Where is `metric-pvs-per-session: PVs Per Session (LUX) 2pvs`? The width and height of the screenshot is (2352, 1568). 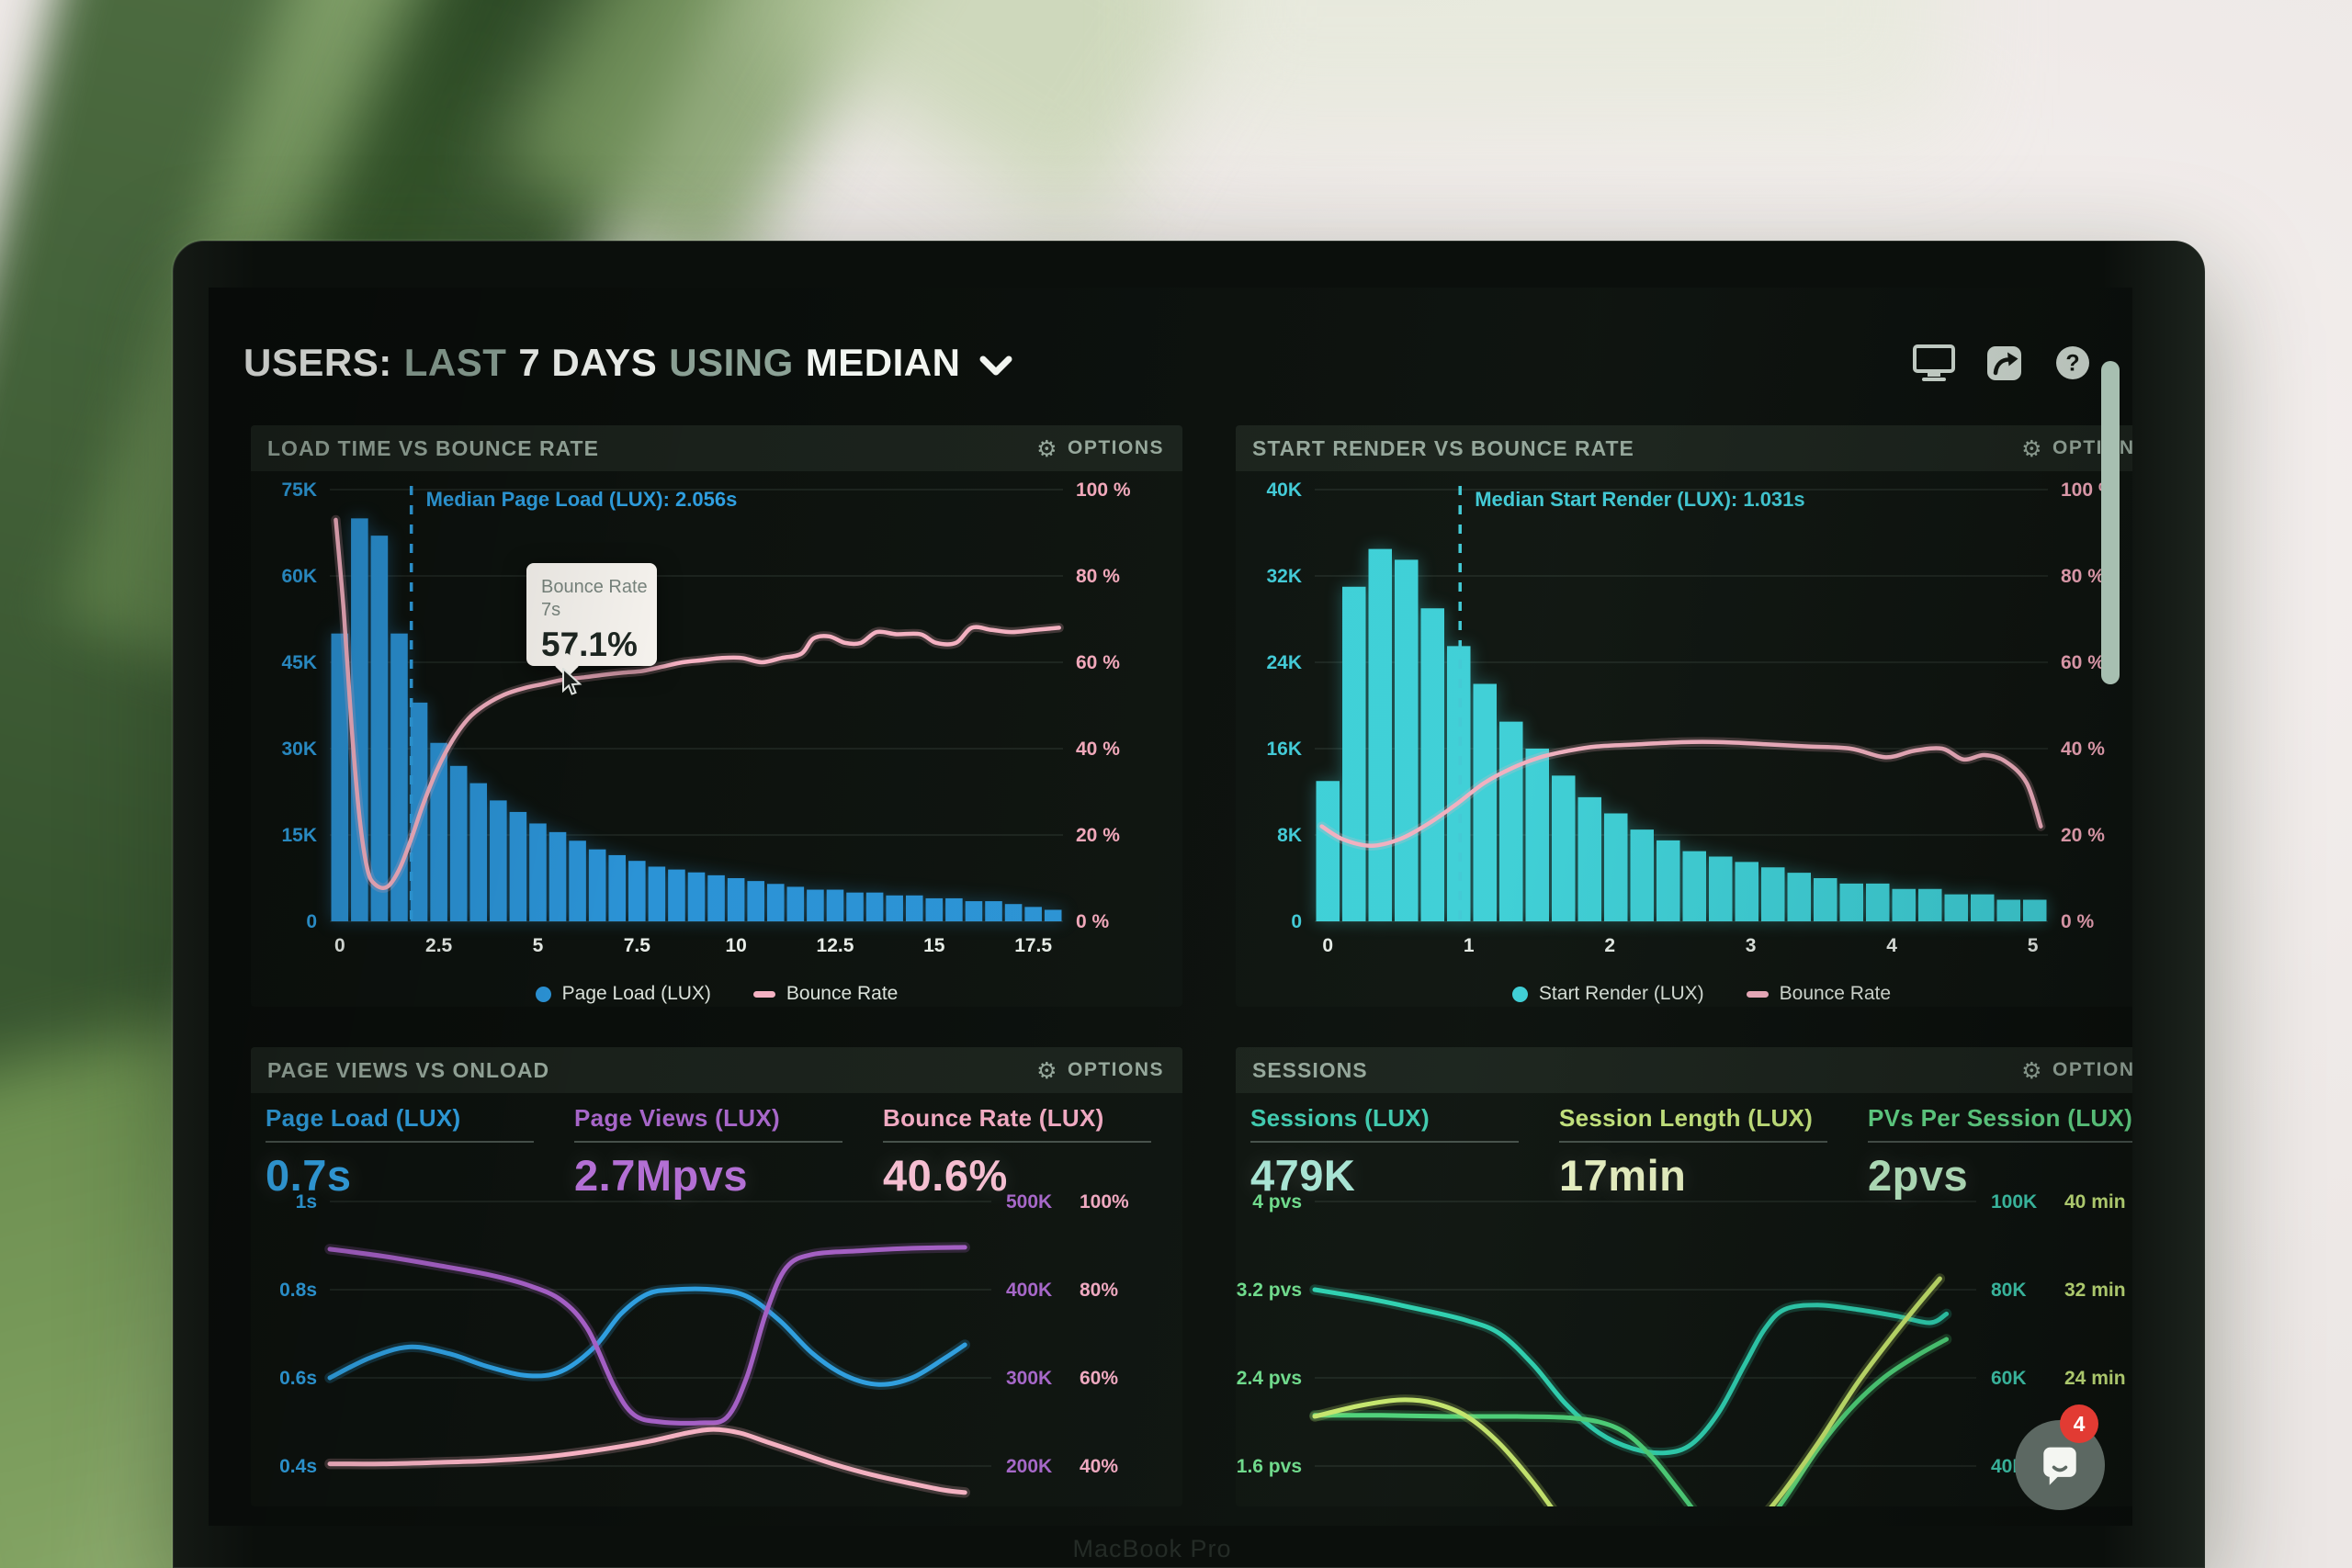
metric-pvs-per-session: PVs Per Session (LUX) 2pvs is located at coordinates (2000, 1152).